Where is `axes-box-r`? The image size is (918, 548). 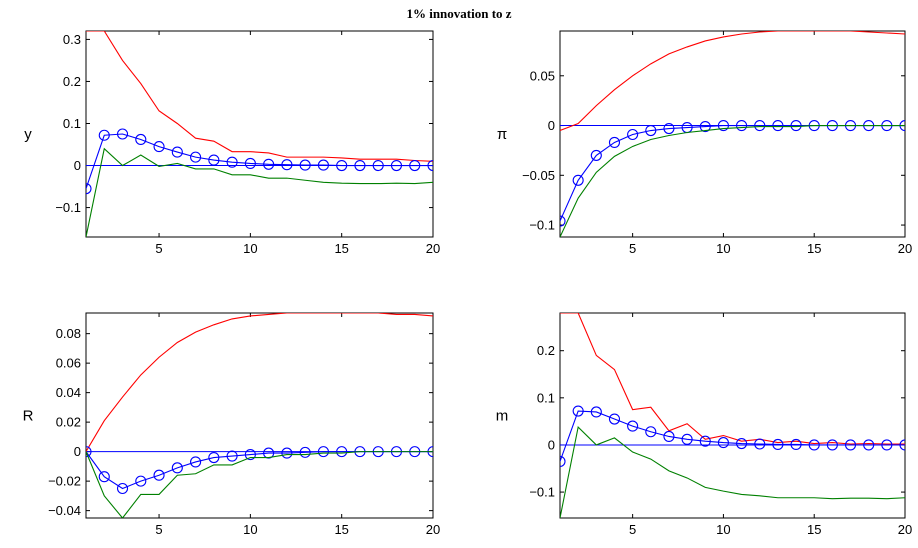 axes-box-r is located at coordinates (259, 415).